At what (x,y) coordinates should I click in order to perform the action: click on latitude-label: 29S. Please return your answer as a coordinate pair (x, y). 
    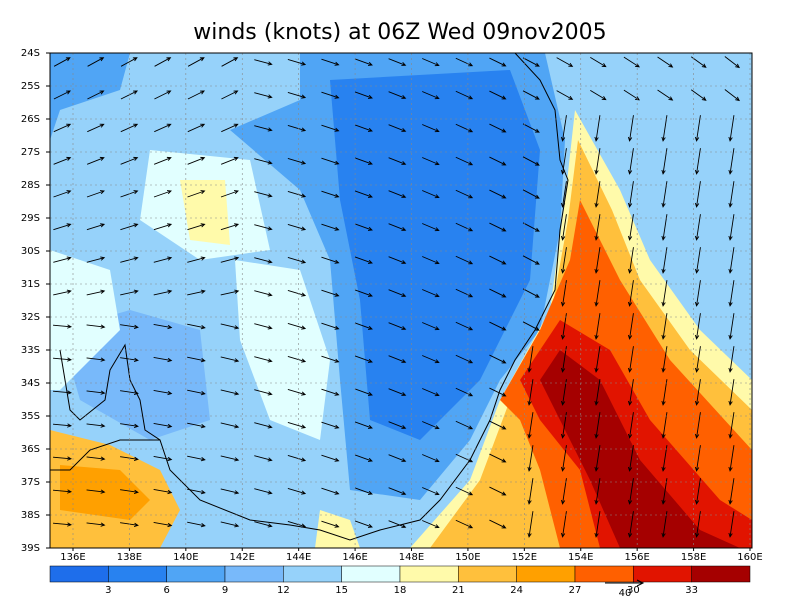
    Looking at the image, I should click on (30, 218).